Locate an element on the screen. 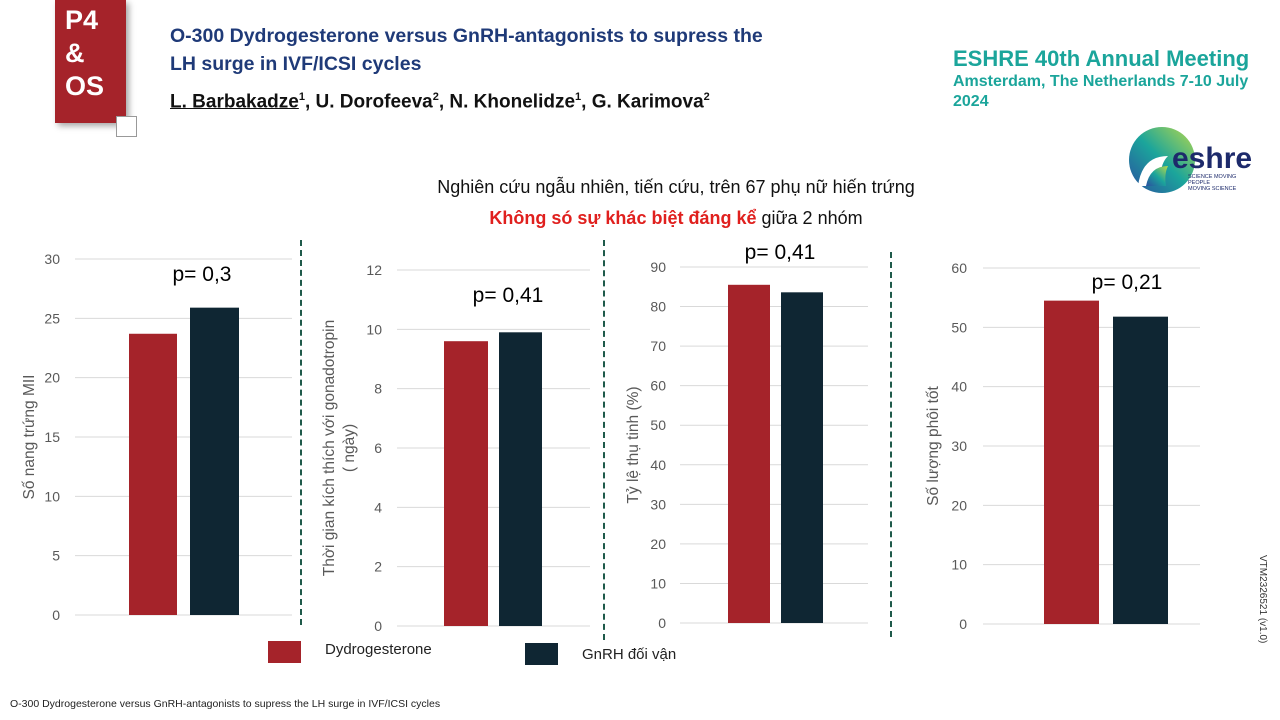  badge-line: & is located at coordinates (75, 53).